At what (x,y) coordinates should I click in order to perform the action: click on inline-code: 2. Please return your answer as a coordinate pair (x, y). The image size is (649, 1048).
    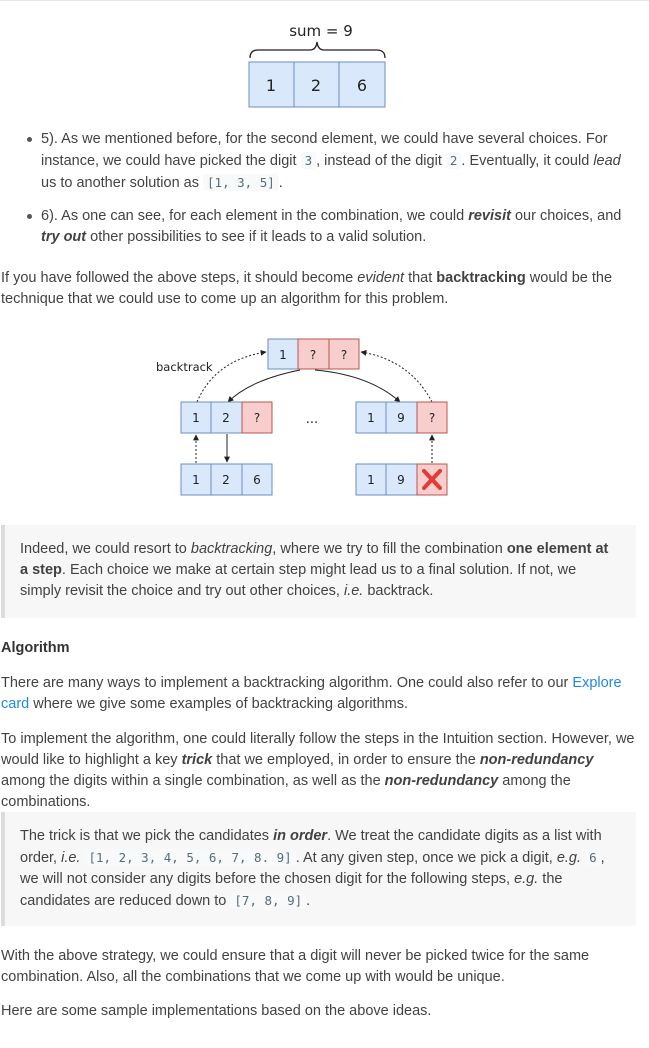
    Looking at the image, I should click on (453, 160).